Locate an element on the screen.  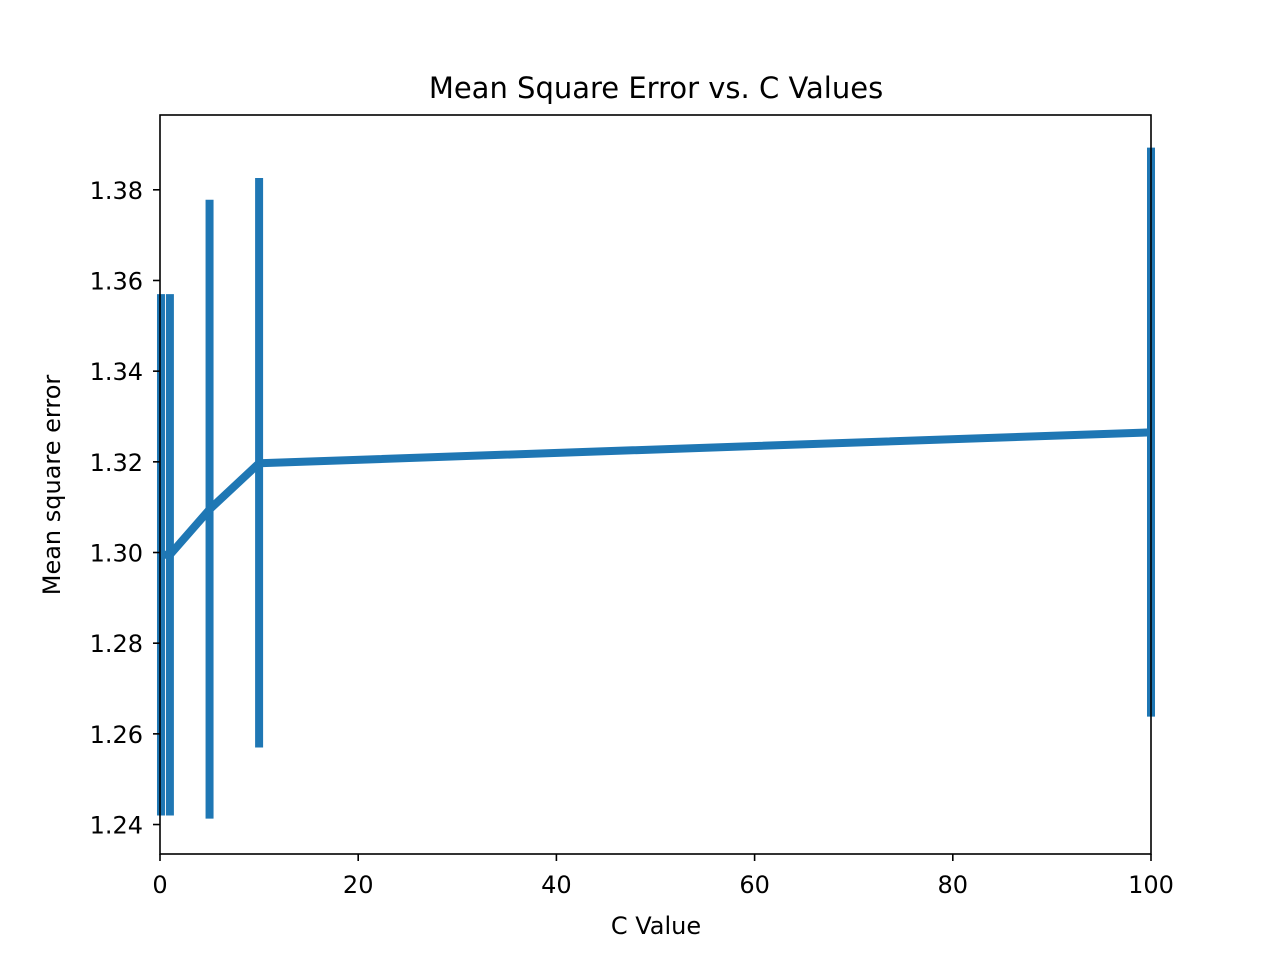
x-axis-label: C Value is located at coordinates (656, 926).